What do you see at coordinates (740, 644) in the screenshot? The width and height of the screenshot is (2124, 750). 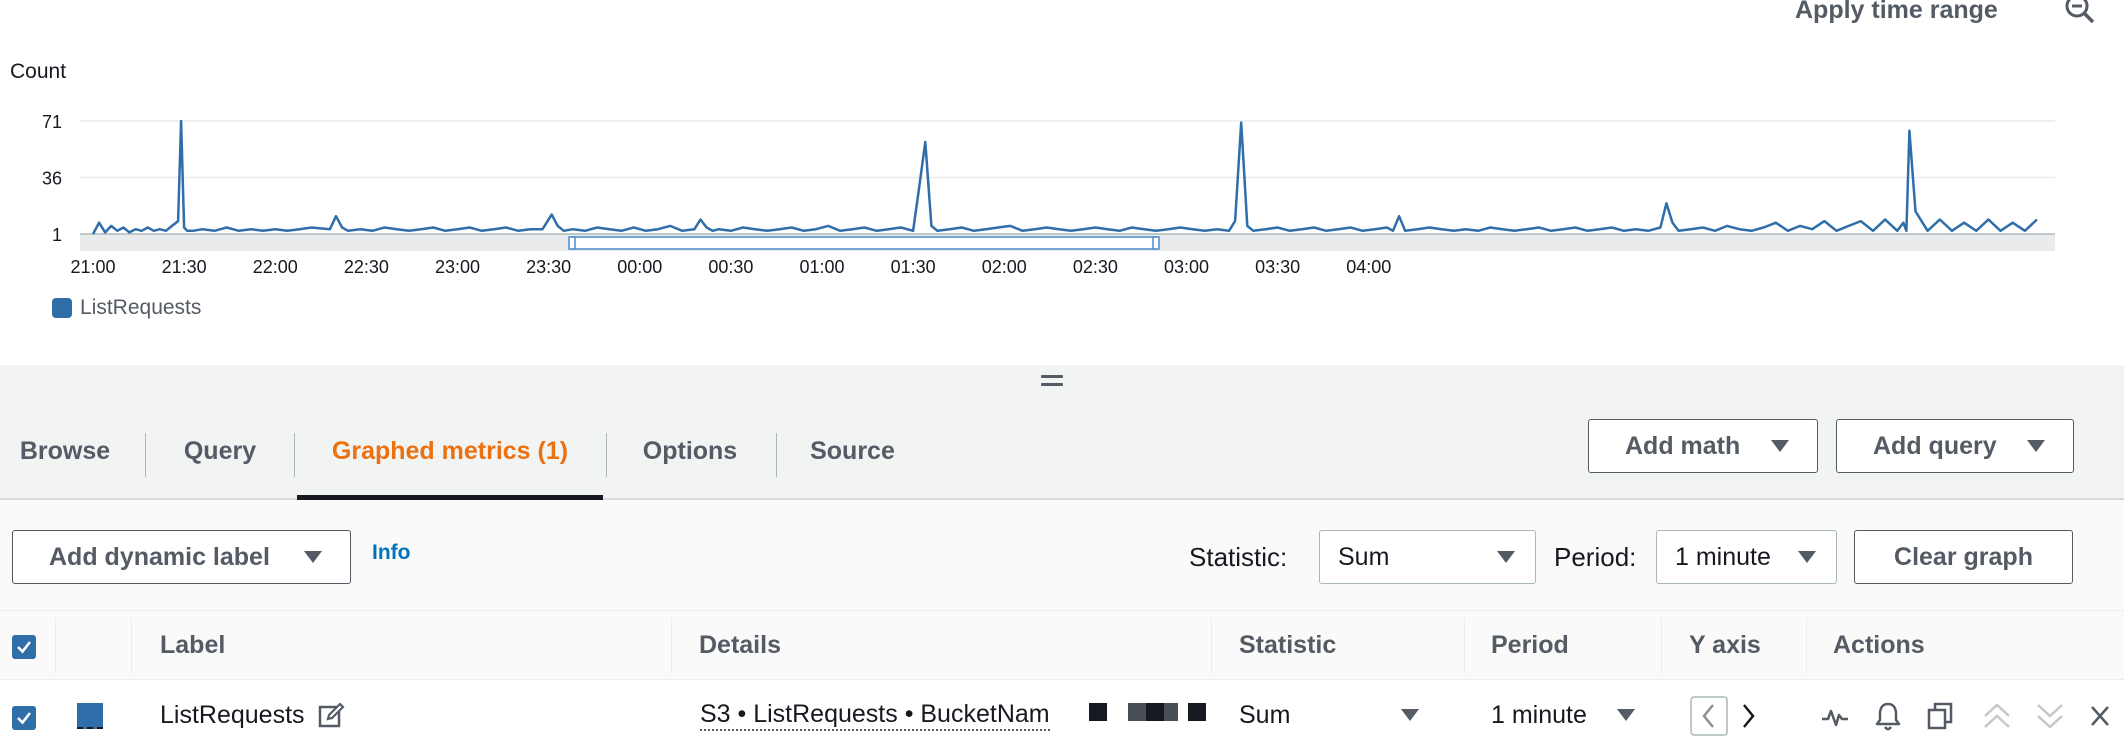 I see `column-header-details: Details` at bounding box center [740, 644].